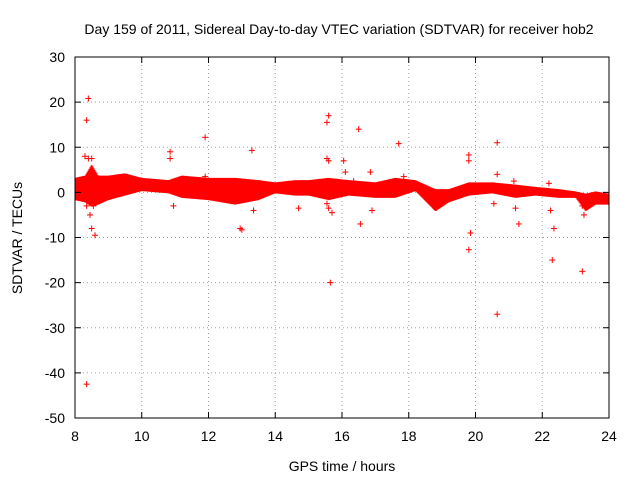 The image size is (640, 480). Describe the element at coordinates (55, 418) in the screenshot. I see `y-tick-label: -50` at that location.